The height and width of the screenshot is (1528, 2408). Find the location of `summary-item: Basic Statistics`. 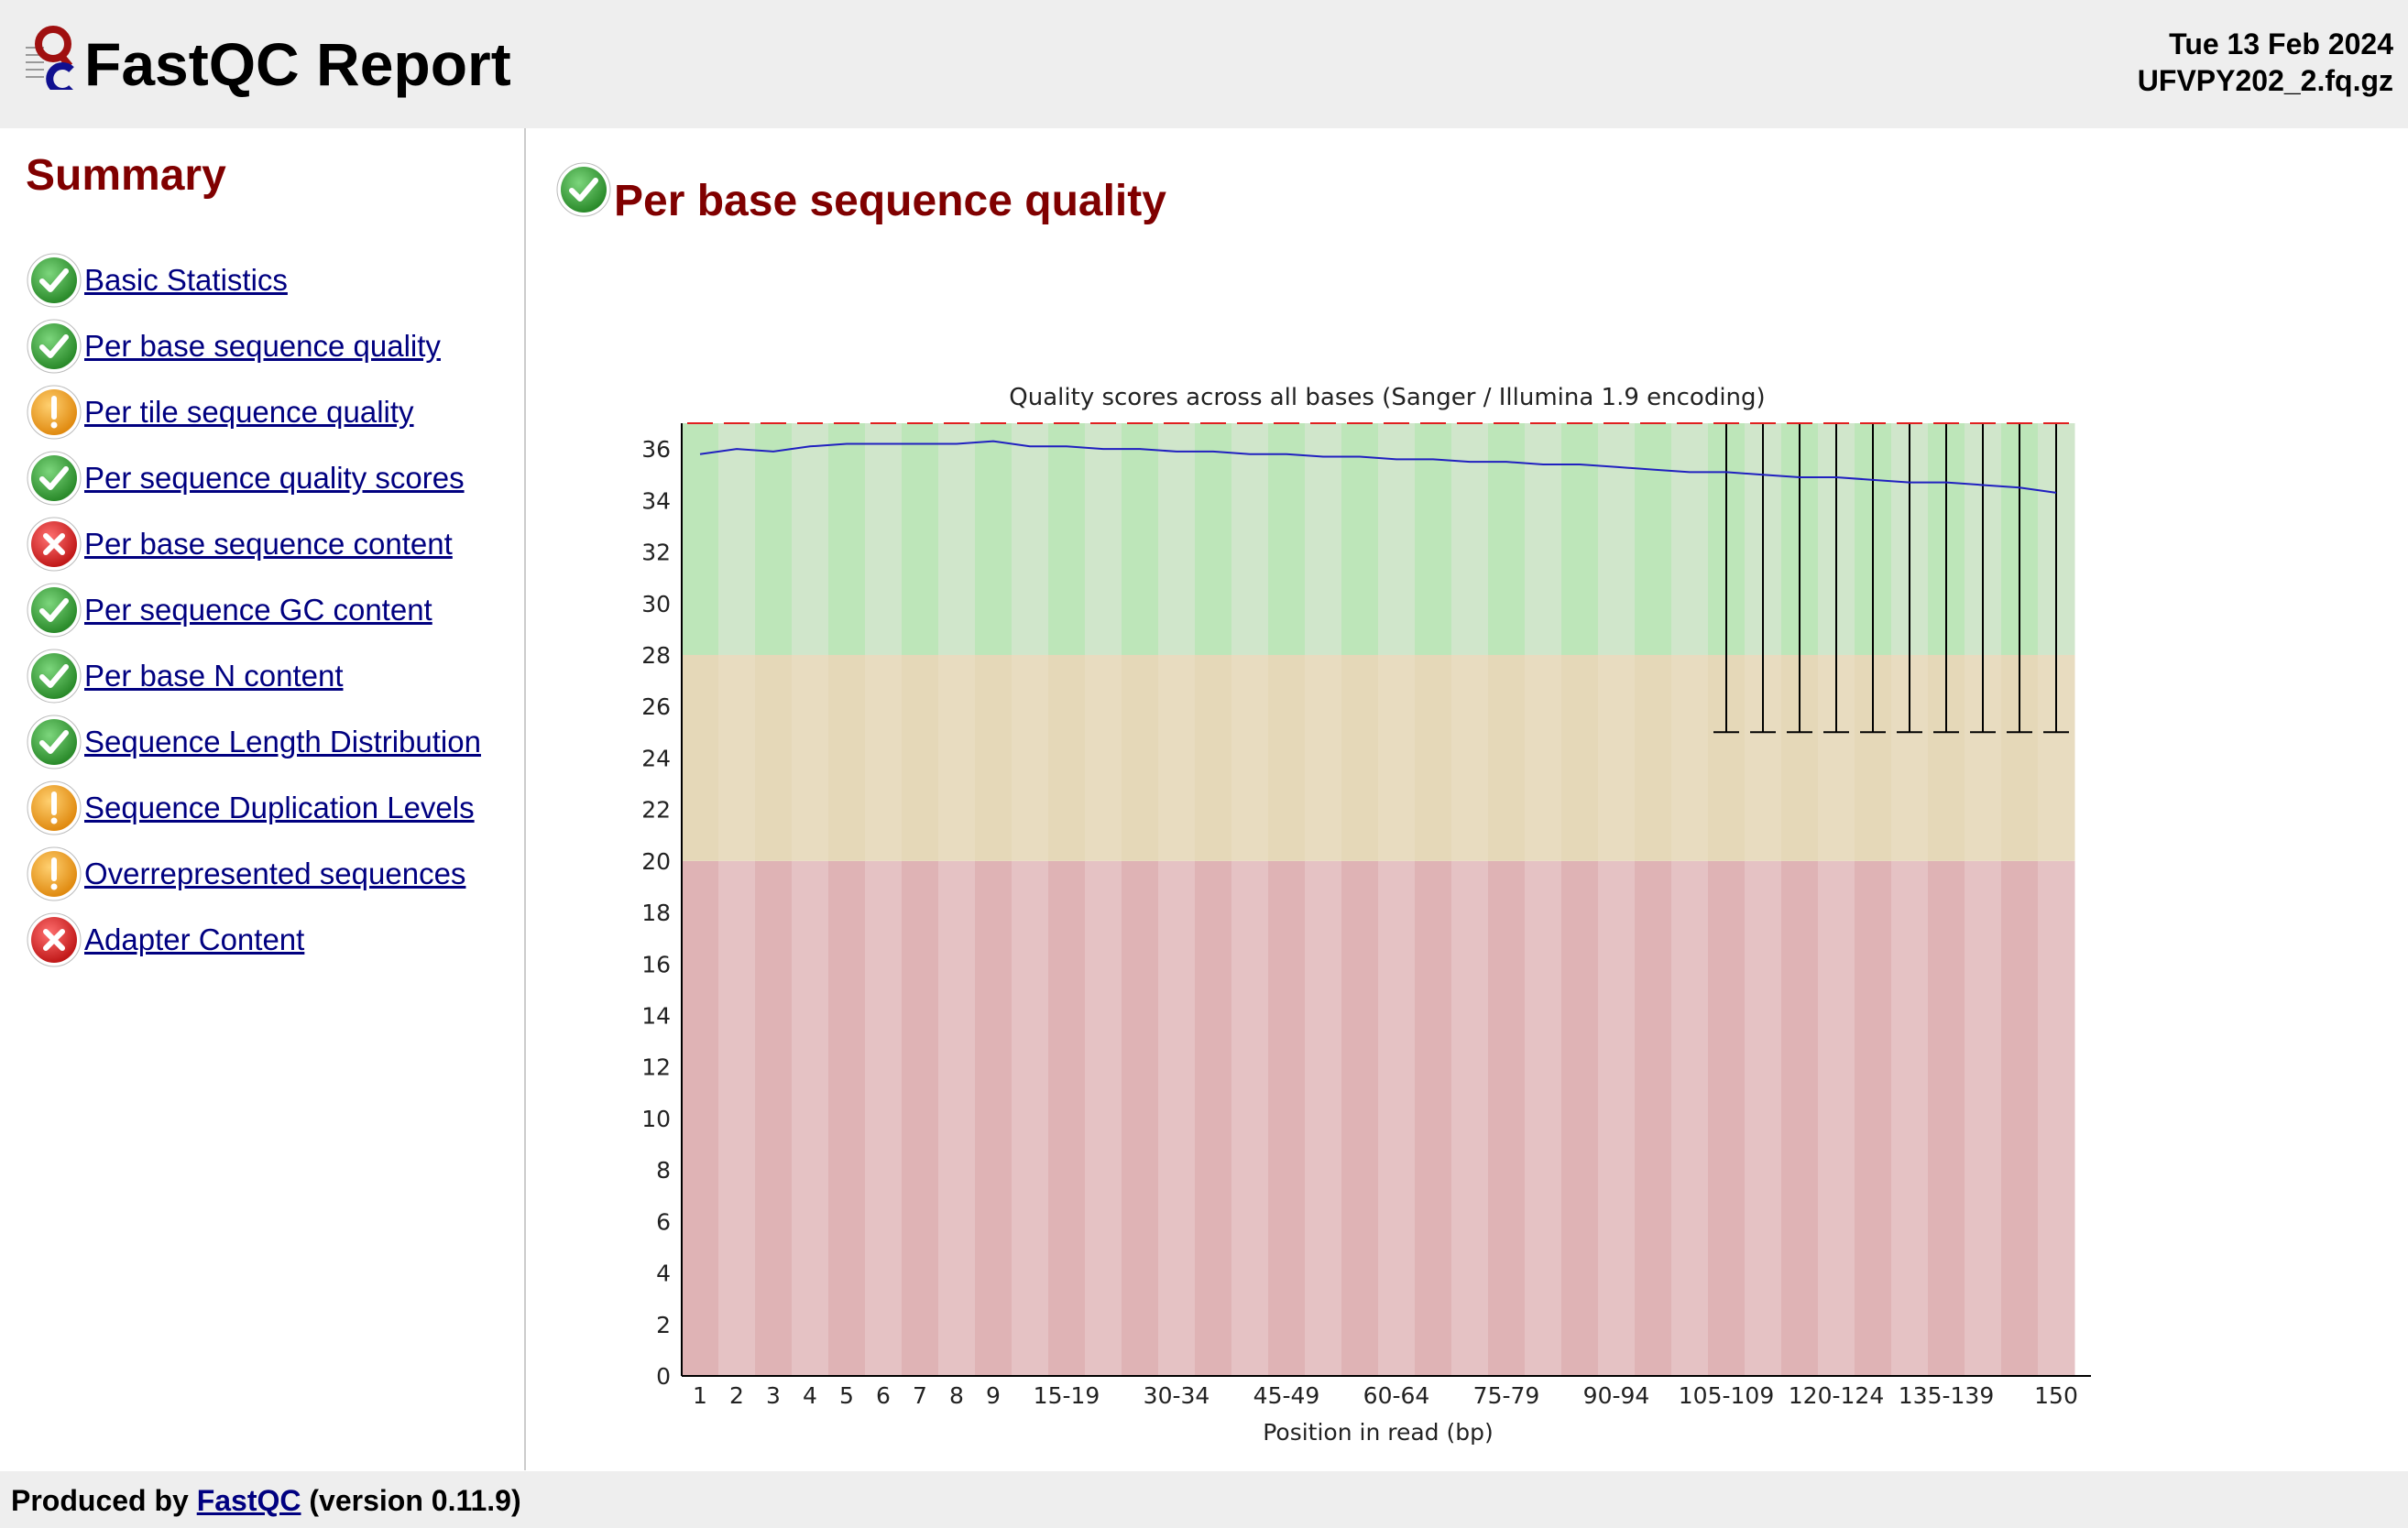

summary-item: Basic Statistics is located at coordinates (253, 280).